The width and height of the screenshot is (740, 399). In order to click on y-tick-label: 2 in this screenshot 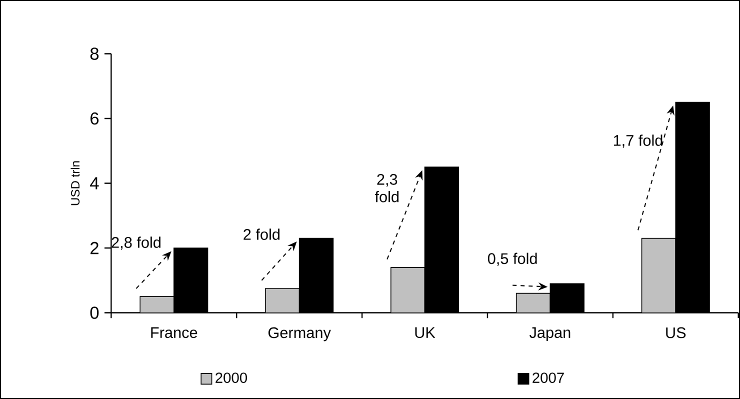, I will do `click(94, 248)`.